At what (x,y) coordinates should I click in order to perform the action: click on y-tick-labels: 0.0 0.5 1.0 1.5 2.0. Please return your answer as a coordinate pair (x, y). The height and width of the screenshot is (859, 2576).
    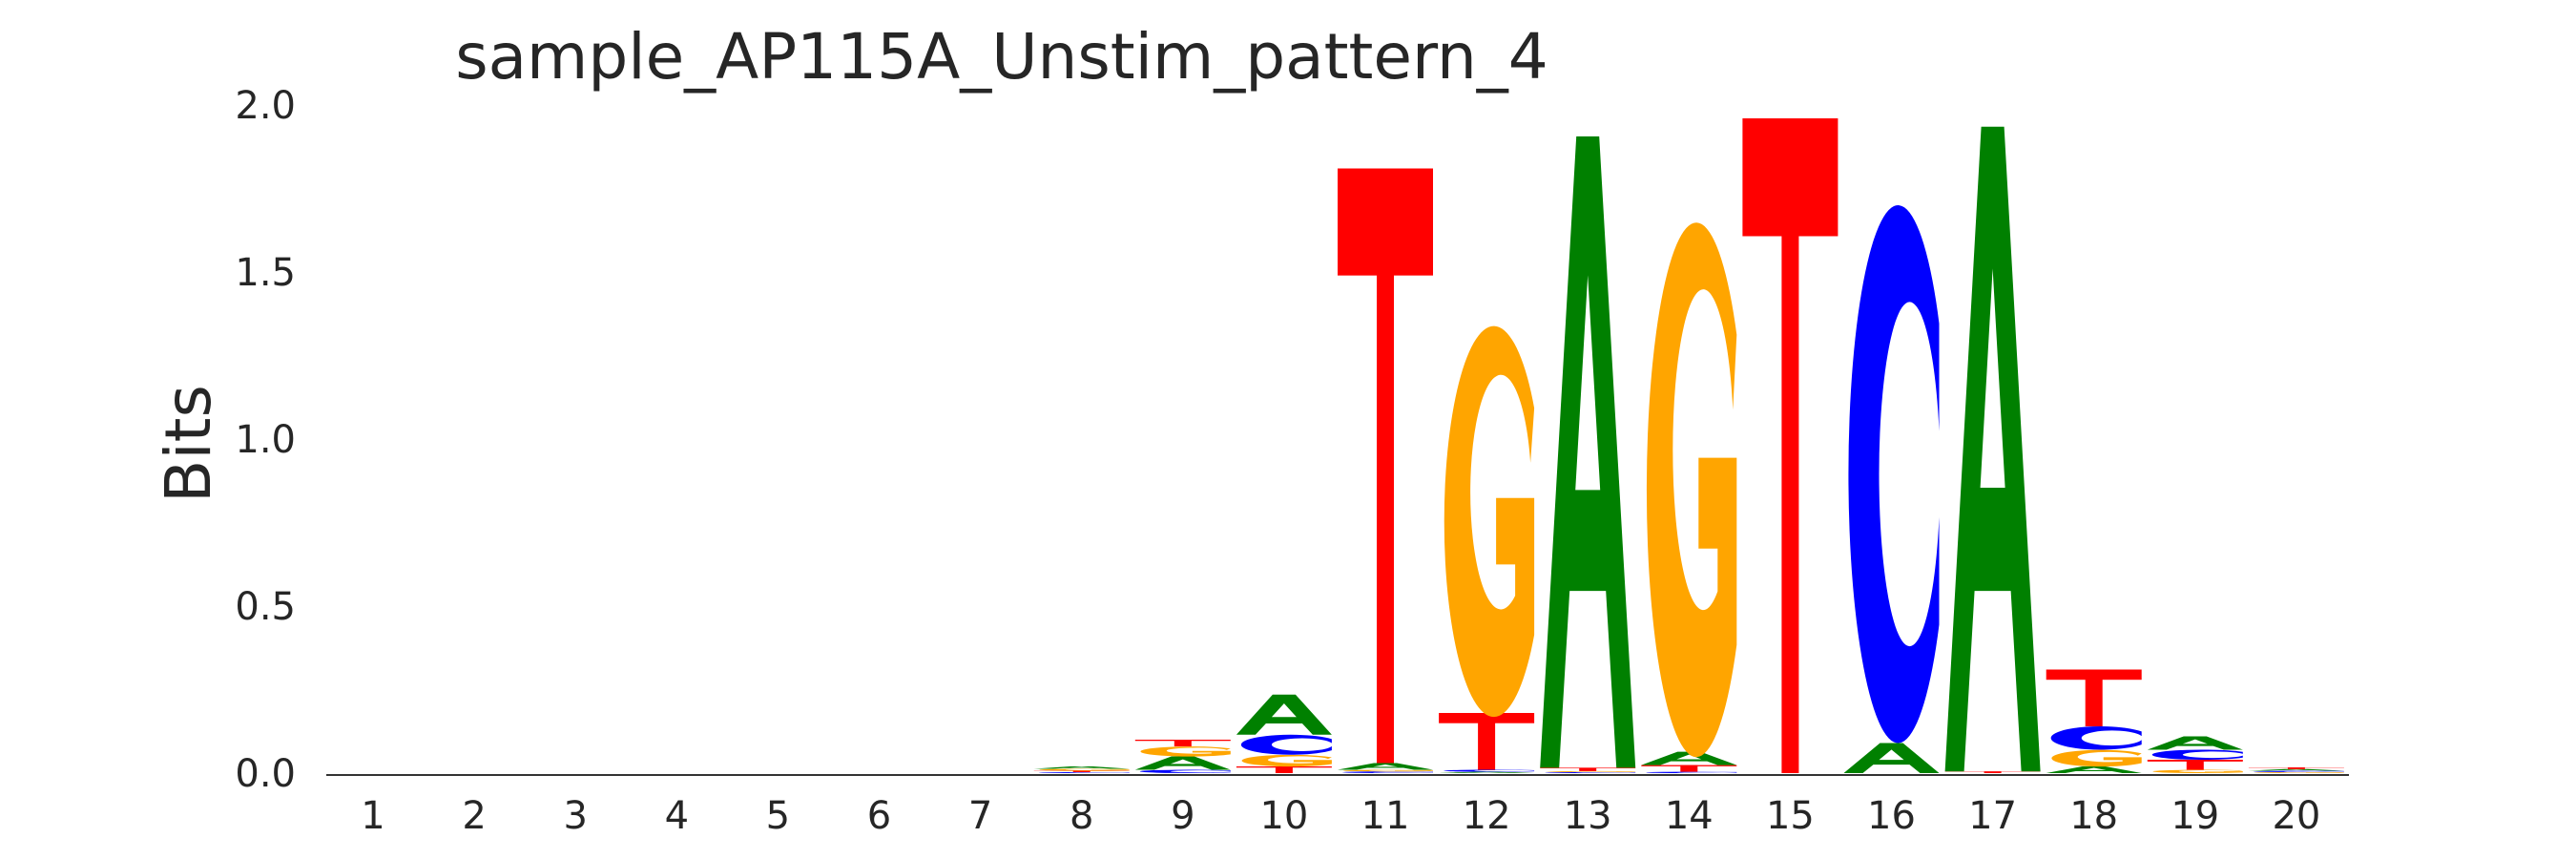
    Looking at the image, I should click on (265, 440).